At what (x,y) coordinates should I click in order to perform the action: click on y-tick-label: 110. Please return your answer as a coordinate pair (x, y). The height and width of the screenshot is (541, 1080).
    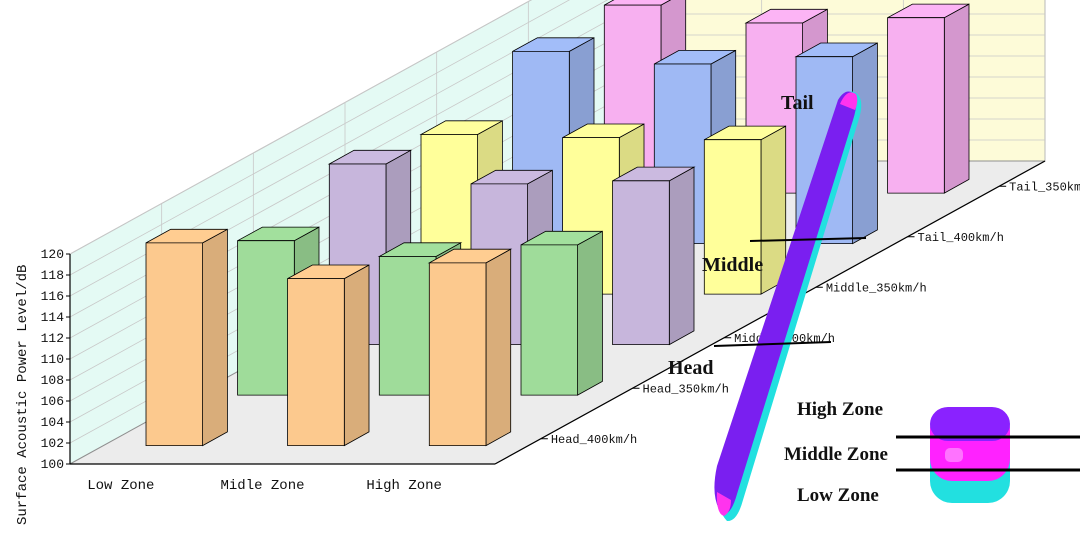
    Looking at the image, I should click on (52, 359).